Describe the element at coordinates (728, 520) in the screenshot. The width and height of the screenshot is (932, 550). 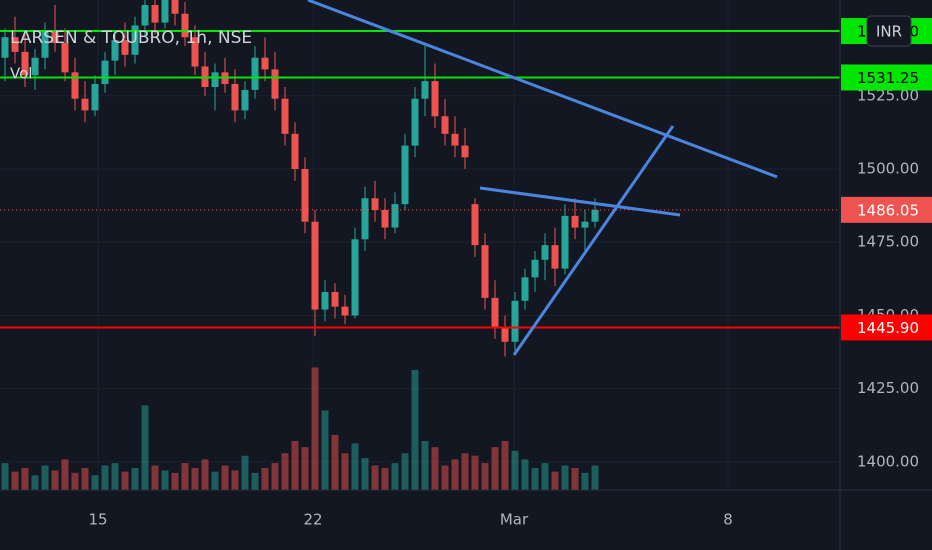
I see `x-tick-label: 8` at that location.